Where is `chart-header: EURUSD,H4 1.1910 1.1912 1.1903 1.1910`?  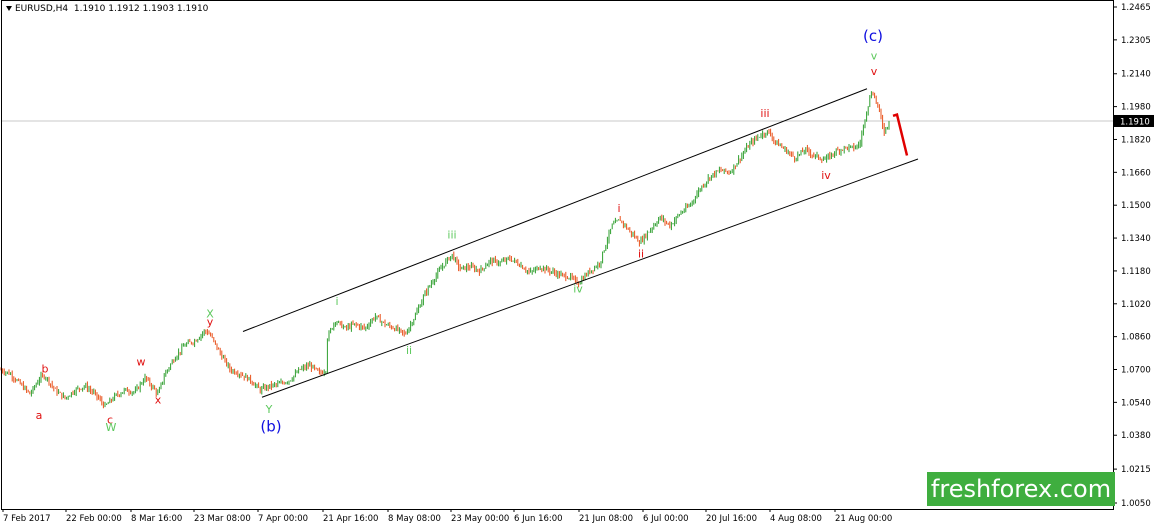 chart-header: EURUSD,H4 1.1910 1.1912 1.1903 1.1910 is located at coordinates (107, 9).